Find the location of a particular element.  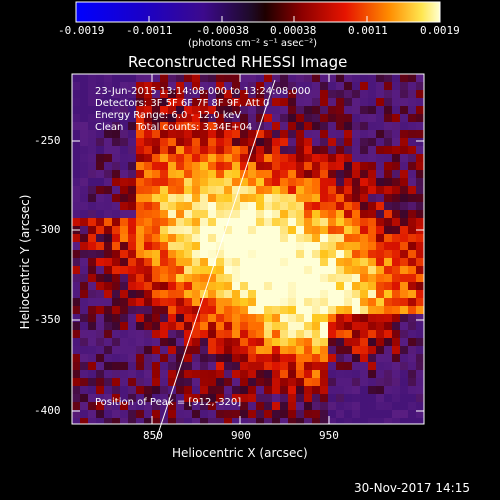

x-tick-label: 950 is located at coordinates (329, 435).